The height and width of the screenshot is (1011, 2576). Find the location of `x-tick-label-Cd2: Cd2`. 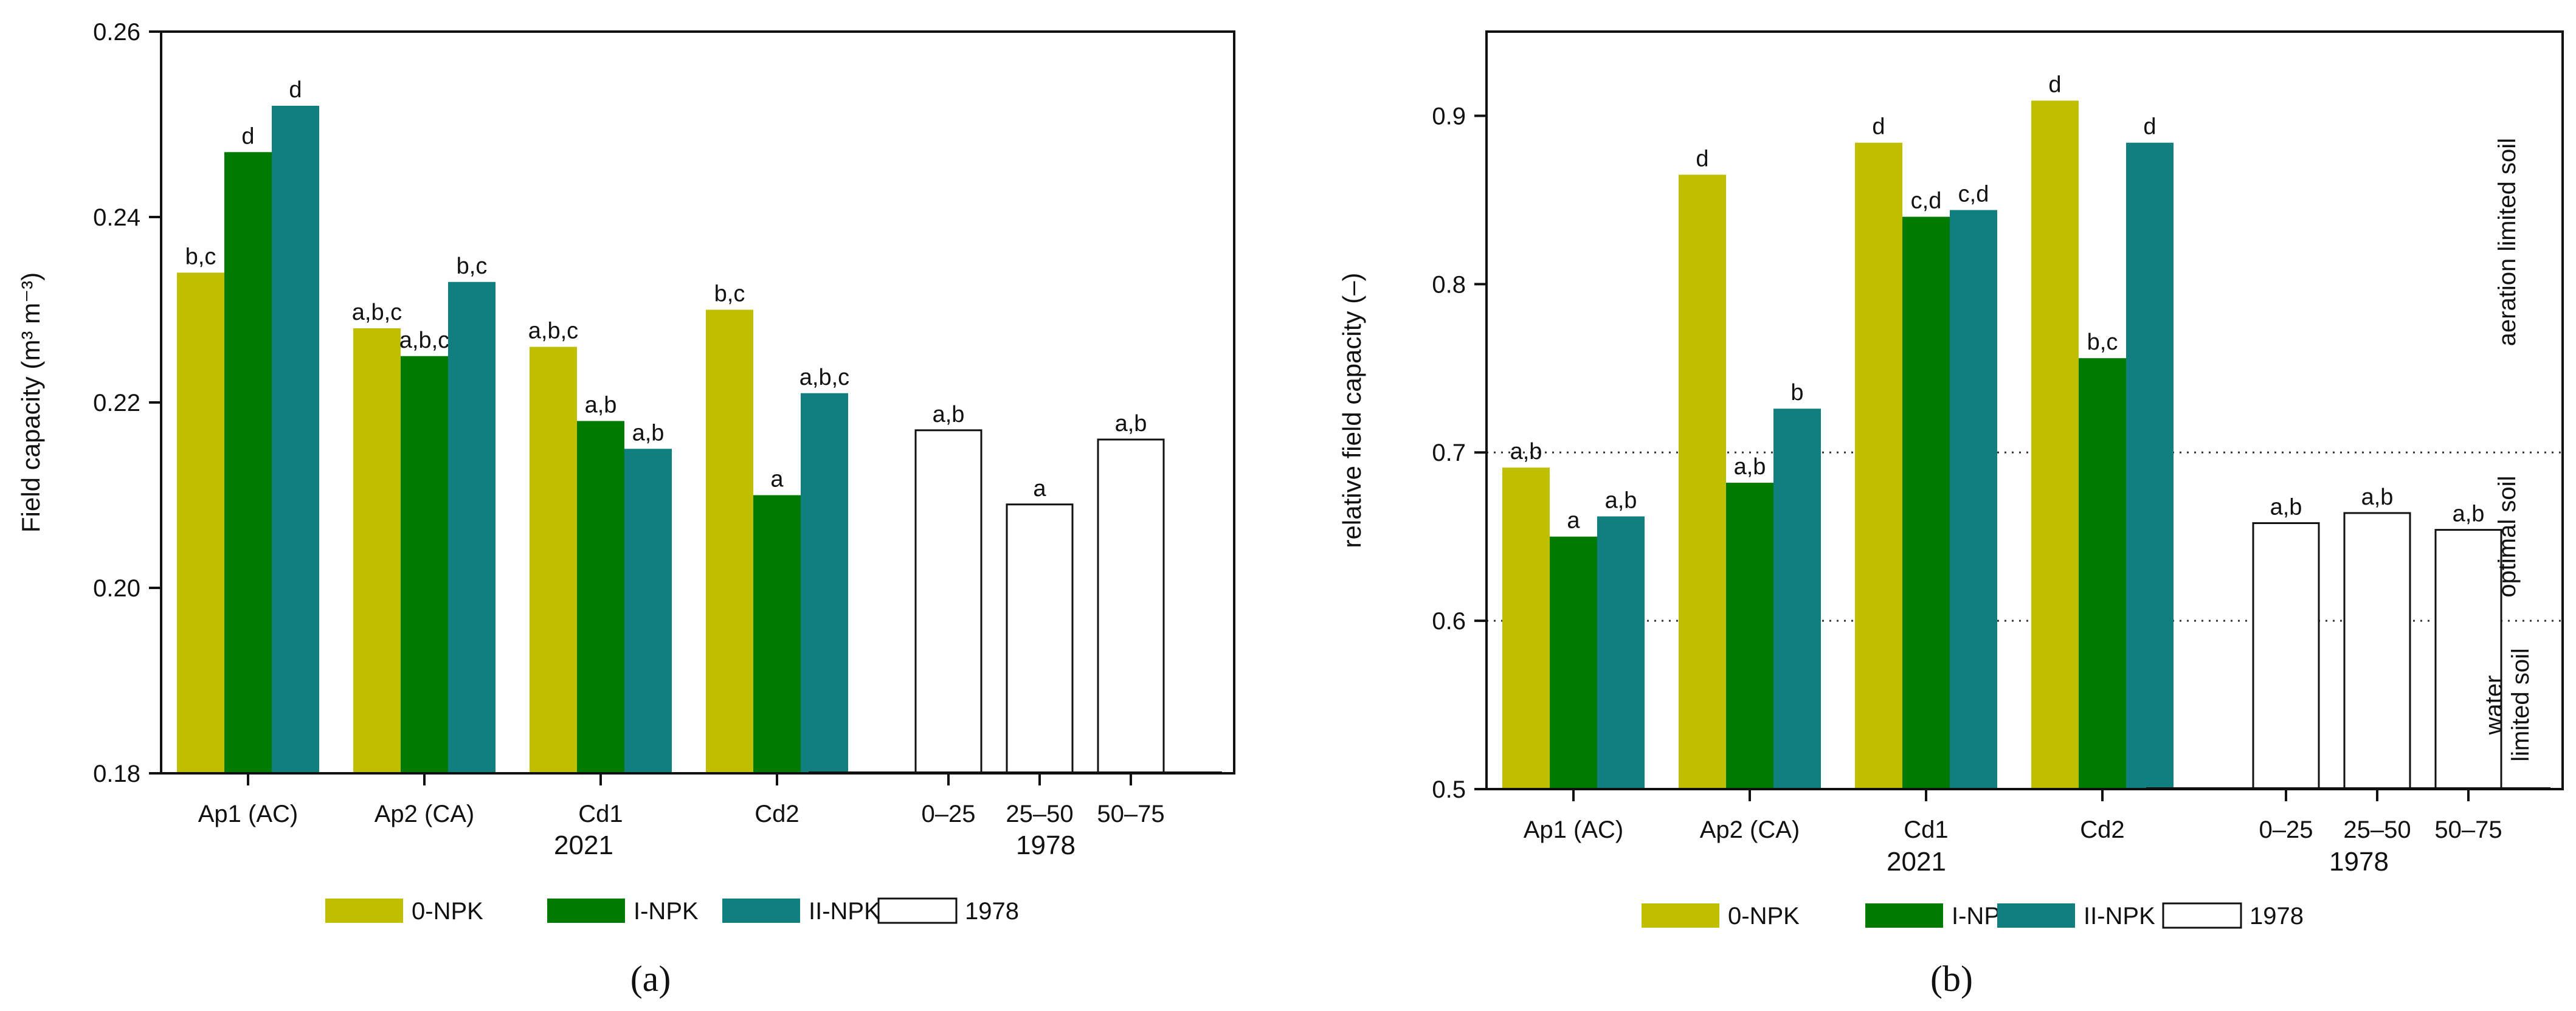

x-tick-label-Cd2: Cd2 is located at coordinates (2102, 829).